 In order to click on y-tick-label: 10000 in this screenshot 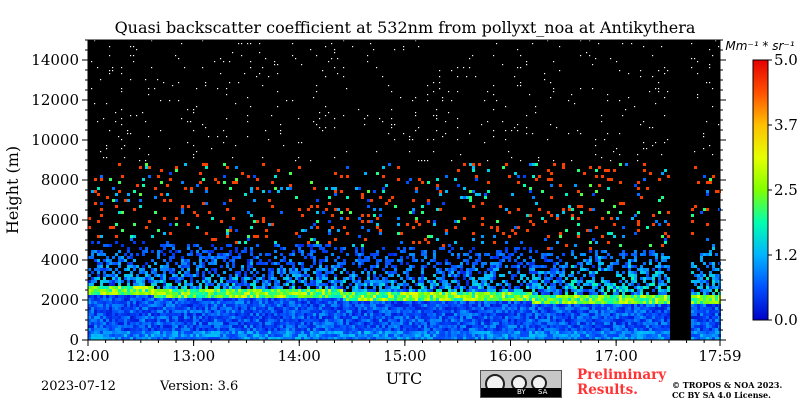, I will do `click(55, 140)`.